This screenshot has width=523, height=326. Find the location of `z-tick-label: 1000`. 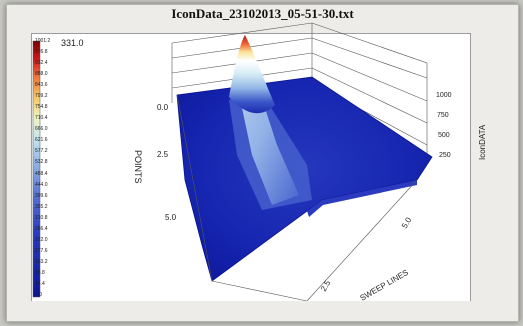

z-tick-label: 1000 is located at coordinates (444, 95).